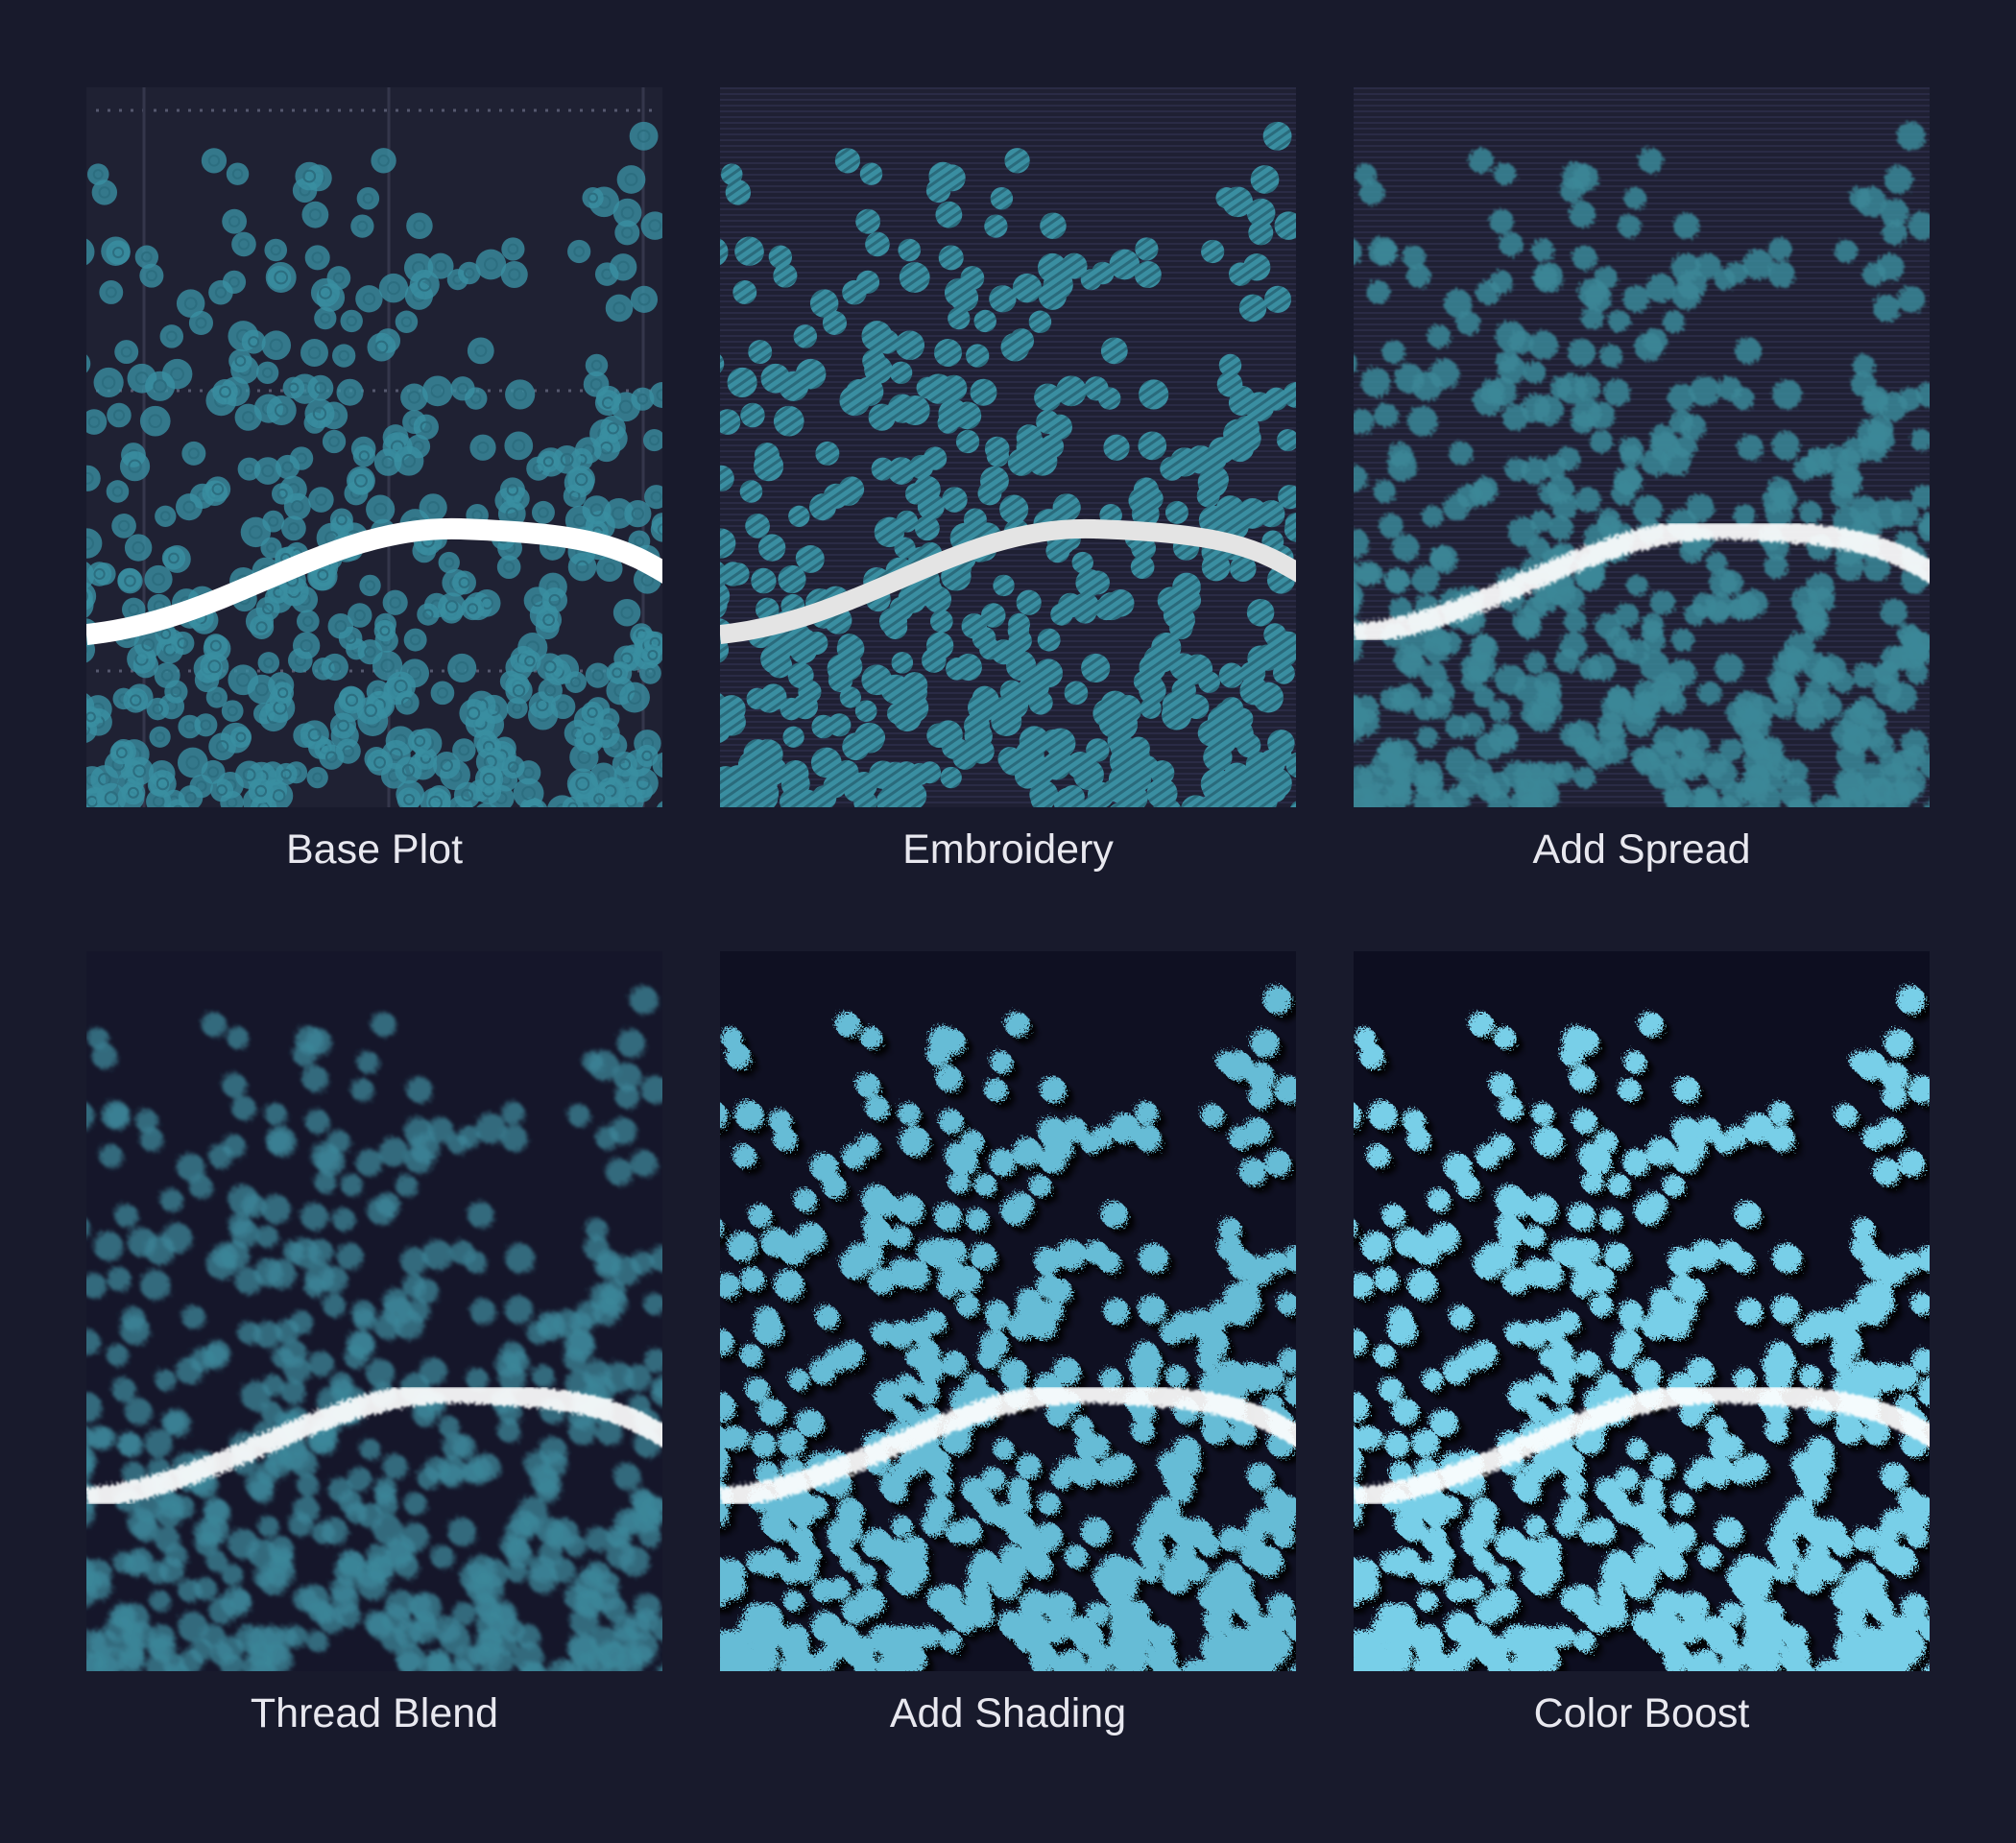 This screenshot has width=2016, height=1843. What do you see at coordinates (1642, 464) in the screenshot?
I see `points` at bounding box center [1642, 464].